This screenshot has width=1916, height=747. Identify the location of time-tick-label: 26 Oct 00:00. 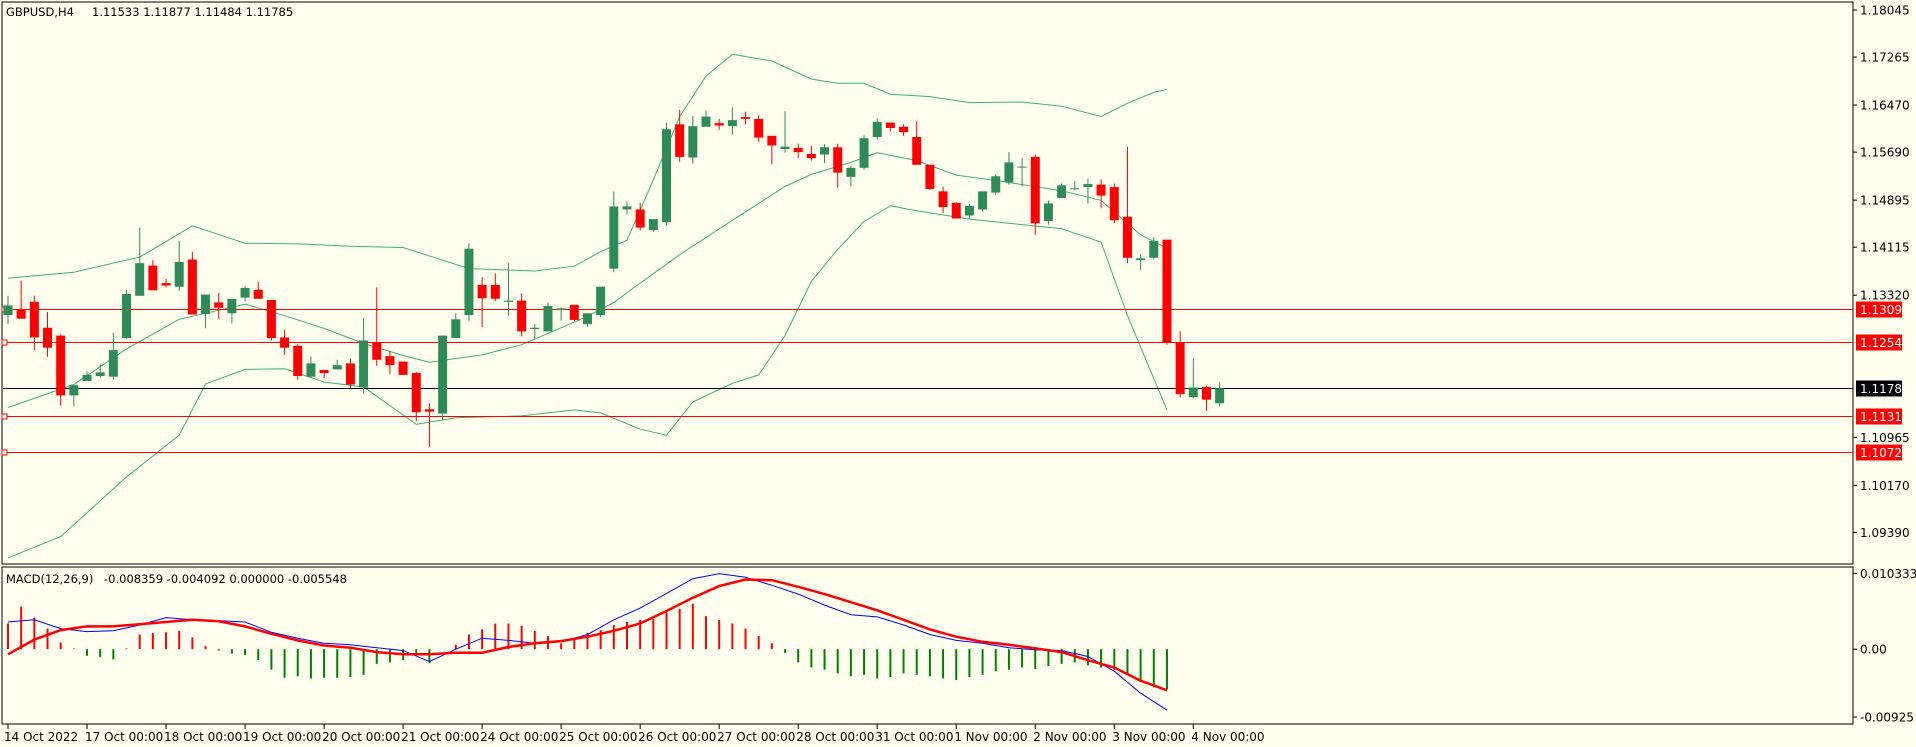
(677, 737).